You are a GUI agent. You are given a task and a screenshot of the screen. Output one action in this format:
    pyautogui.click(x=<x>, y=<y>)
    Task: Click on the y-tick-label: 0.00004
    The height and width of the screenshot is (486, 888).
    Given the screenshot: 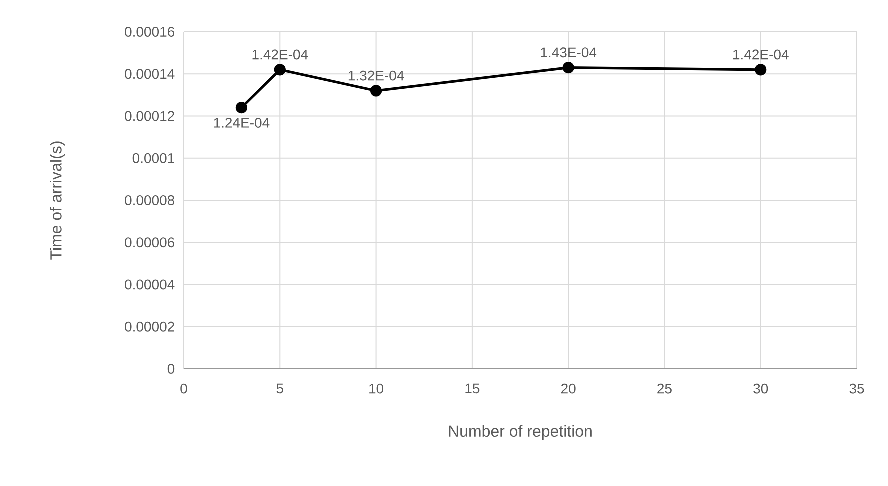 What is the action you would take?
    pyautogui.click(x=150, y=285)
    